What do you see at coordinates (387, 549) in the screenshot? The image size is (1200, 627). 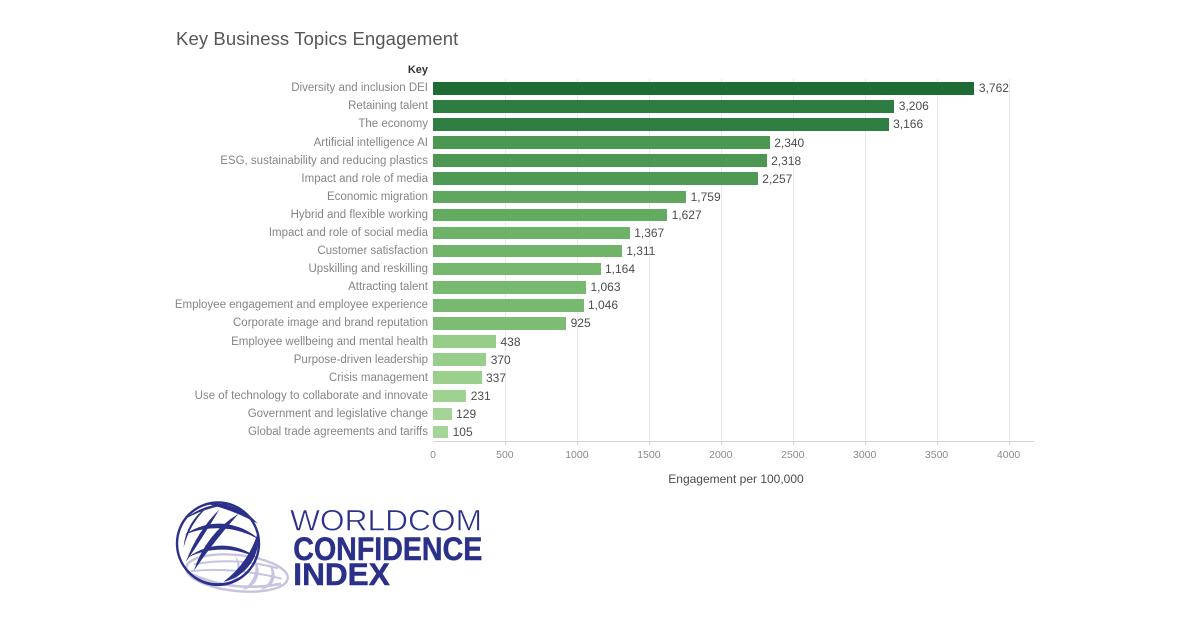 I see `svg-text: CONFIDENCE` at bounding box center [387, 549].